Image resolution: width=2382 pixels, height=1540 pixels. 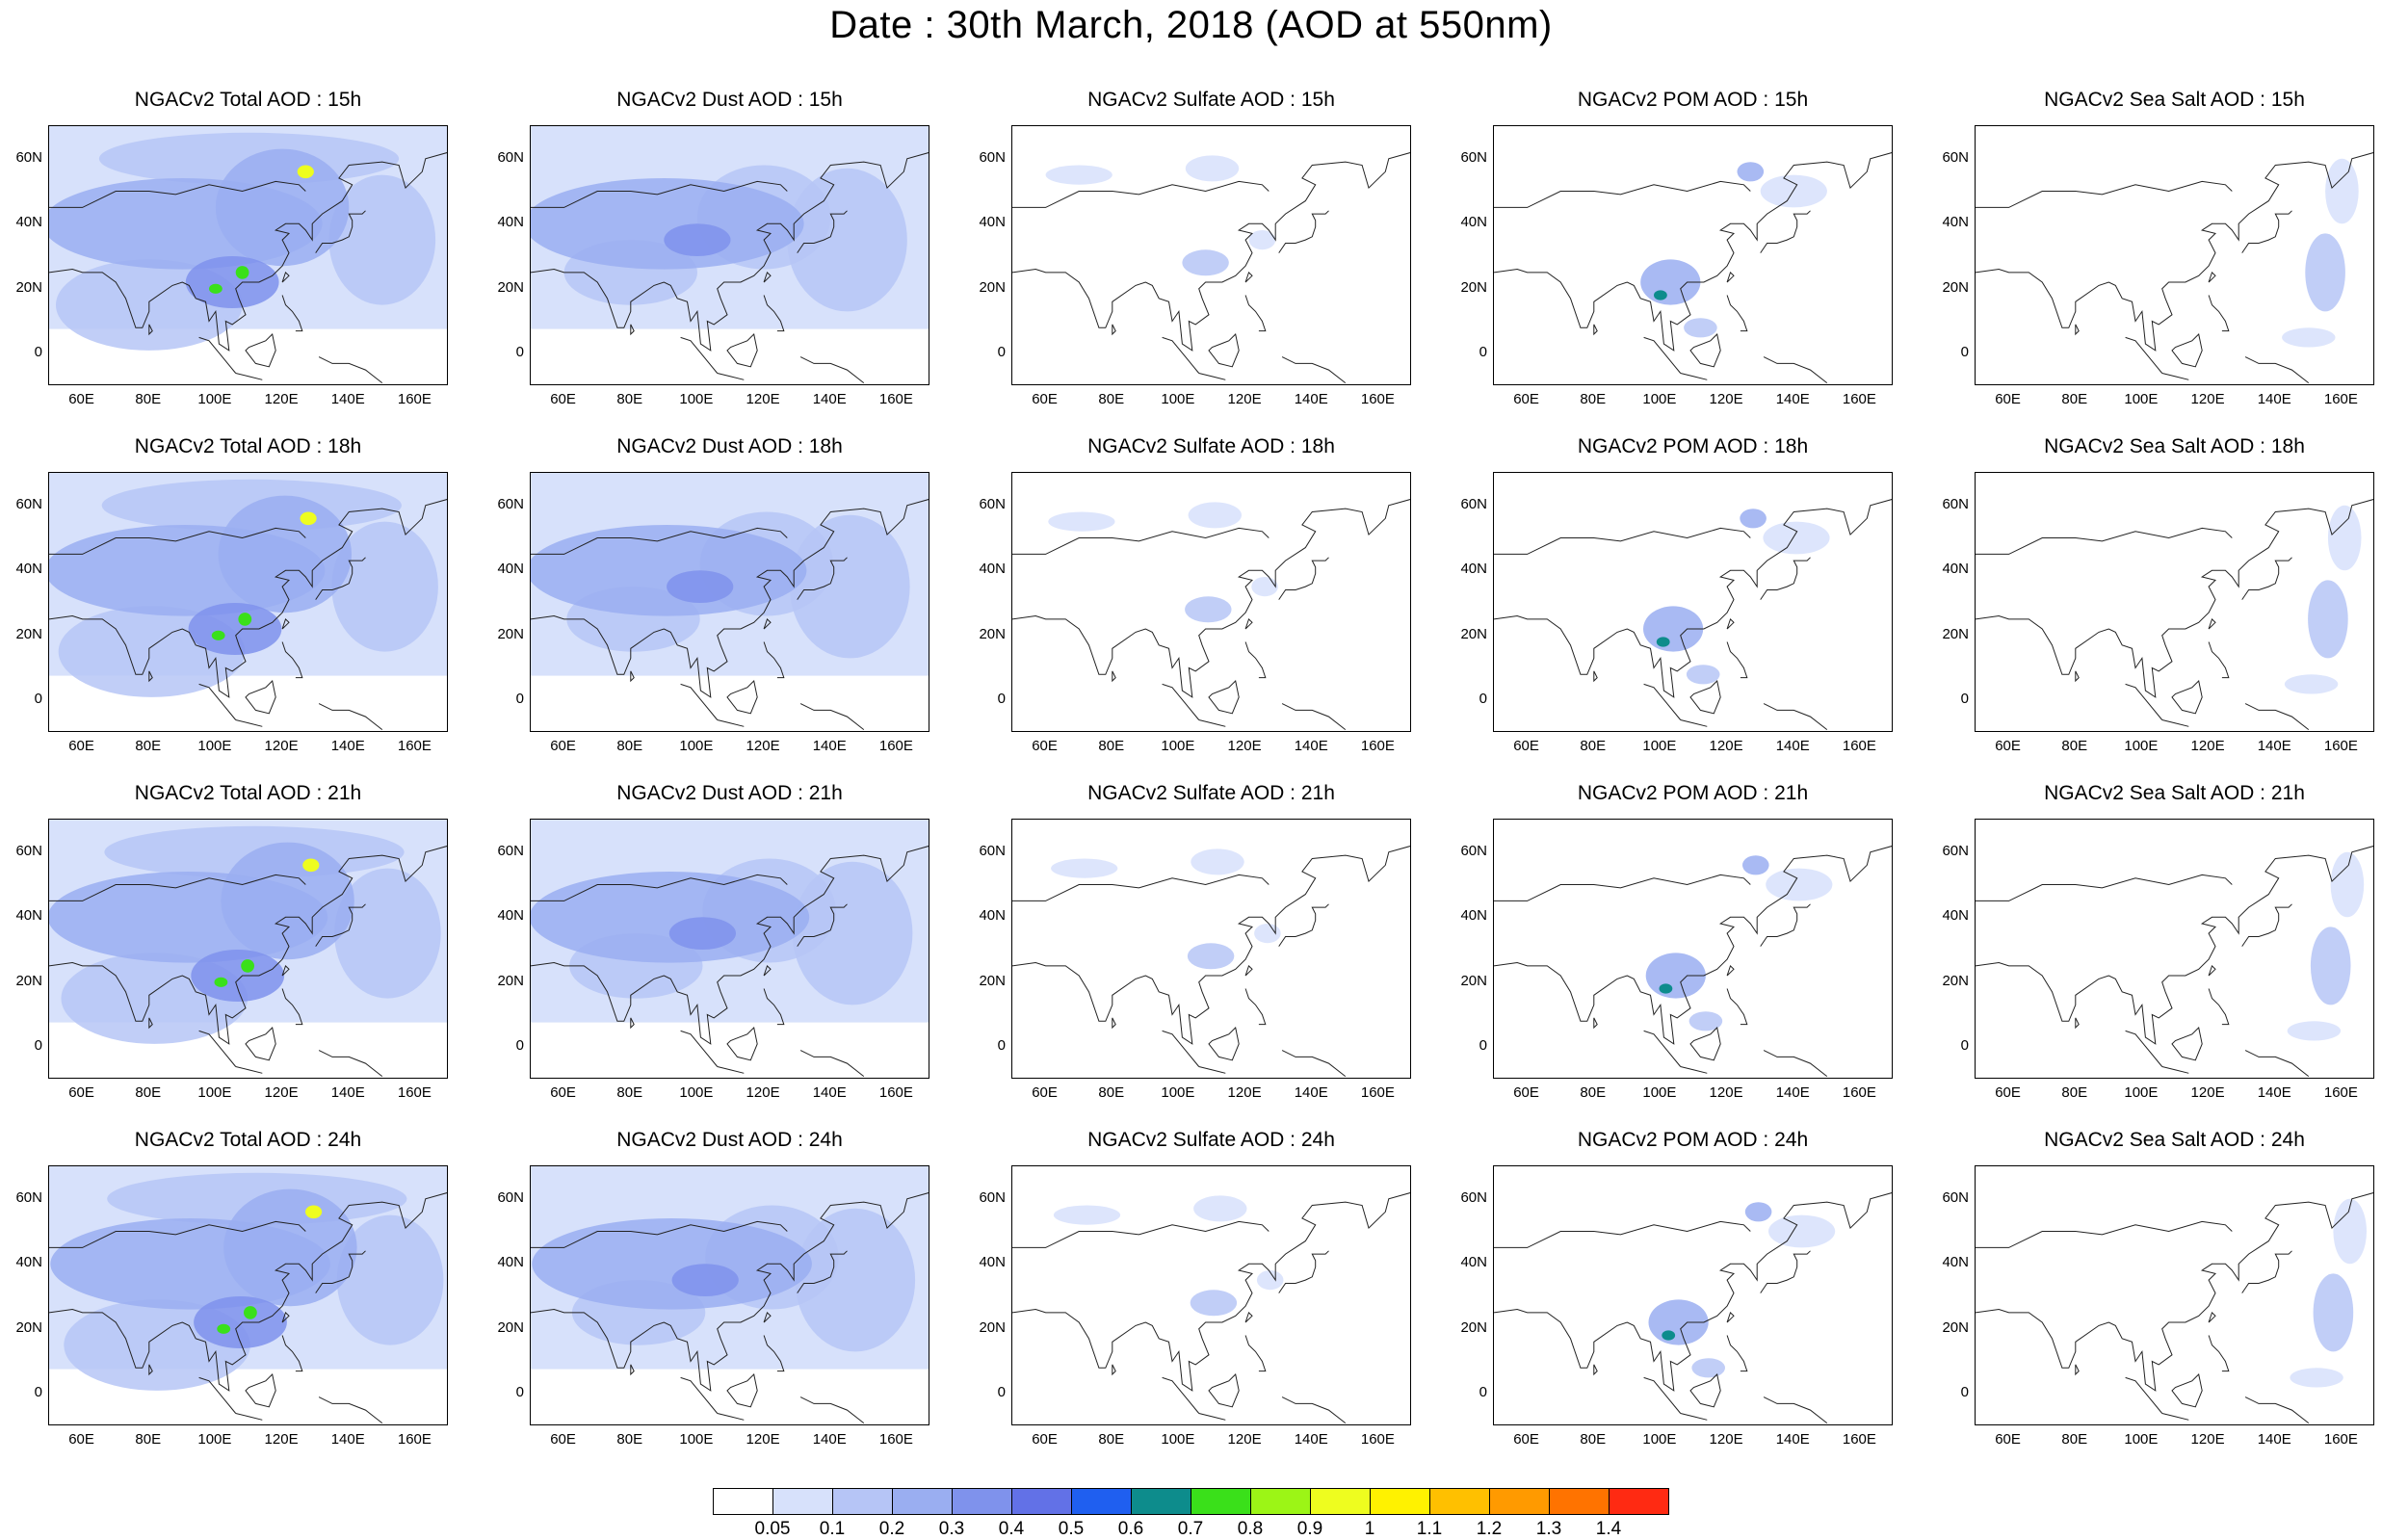 What do you see at coordinates (1211, 949) in the screenshot?
I see `map-sulfate-21h` at bounding box center [1211, 949].